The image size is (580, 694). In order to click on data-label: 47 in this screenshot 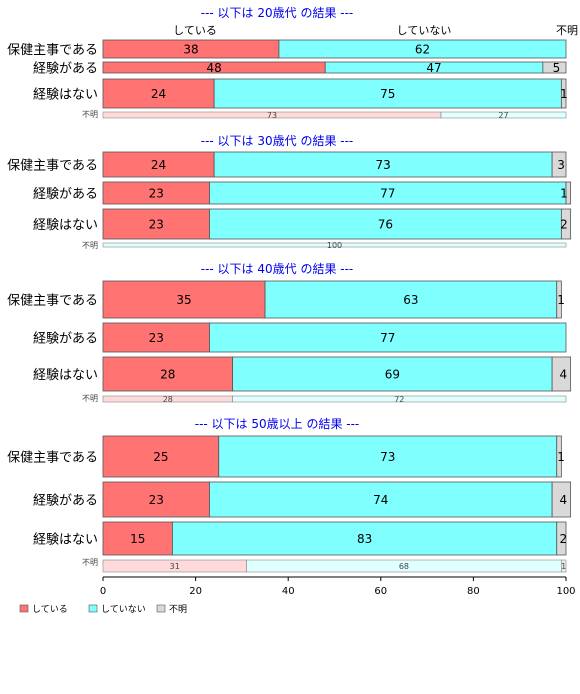, I will do `click(433, 68)`.